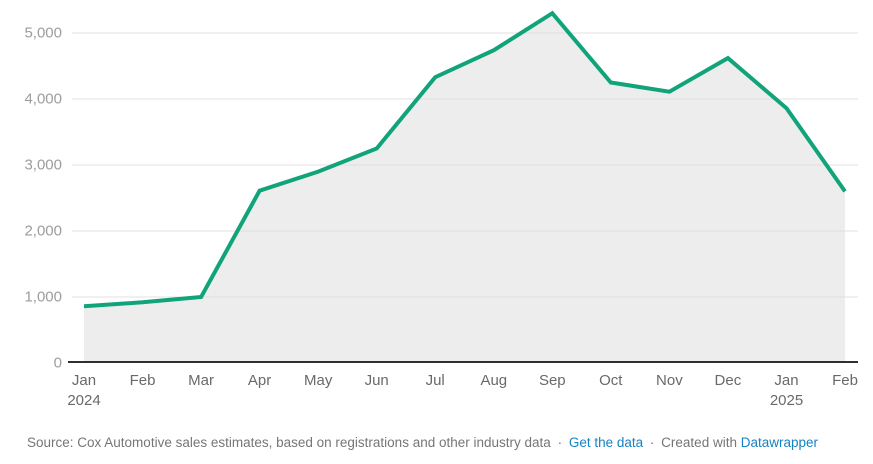  Describe the element at coordinates (57, 363) in the screenshot. I see `y-axis-tick-label: 0` at that location.